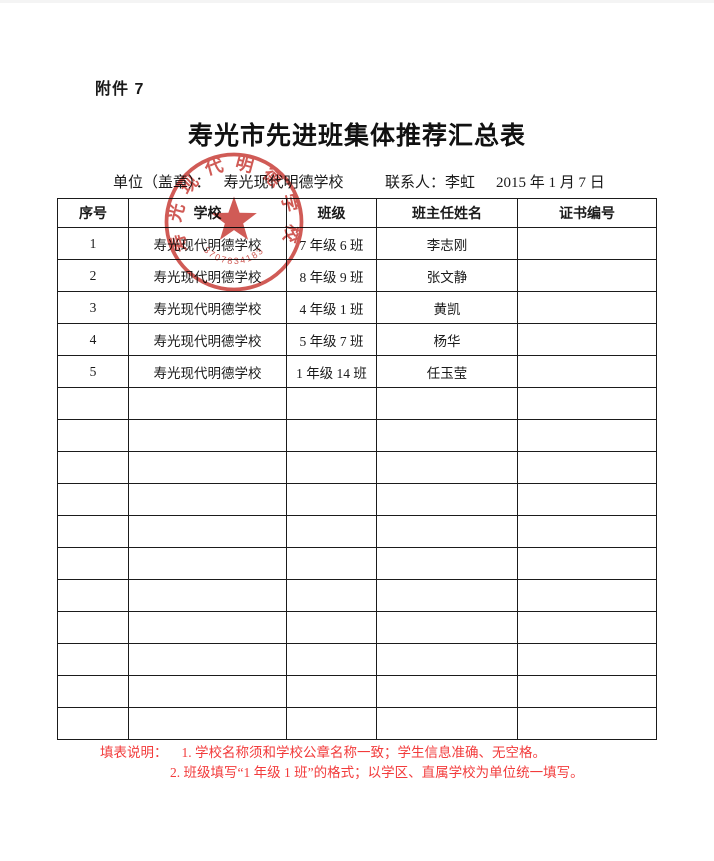  I want to click on table-row: 1 寿光现代明德学校 7 年级 6 班李志刚, so click(357, 243).